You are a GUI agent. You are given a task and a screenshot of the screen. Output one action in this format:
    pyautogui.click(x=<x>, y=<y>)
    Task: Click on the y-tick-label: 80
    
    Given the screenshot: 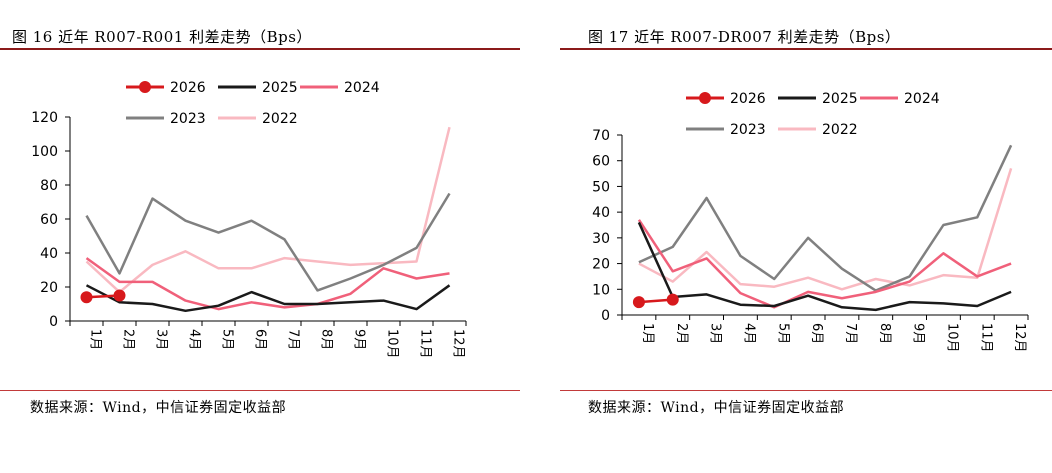 What is the action you would take?
    pyautogui.click(x=49, y=186)
    